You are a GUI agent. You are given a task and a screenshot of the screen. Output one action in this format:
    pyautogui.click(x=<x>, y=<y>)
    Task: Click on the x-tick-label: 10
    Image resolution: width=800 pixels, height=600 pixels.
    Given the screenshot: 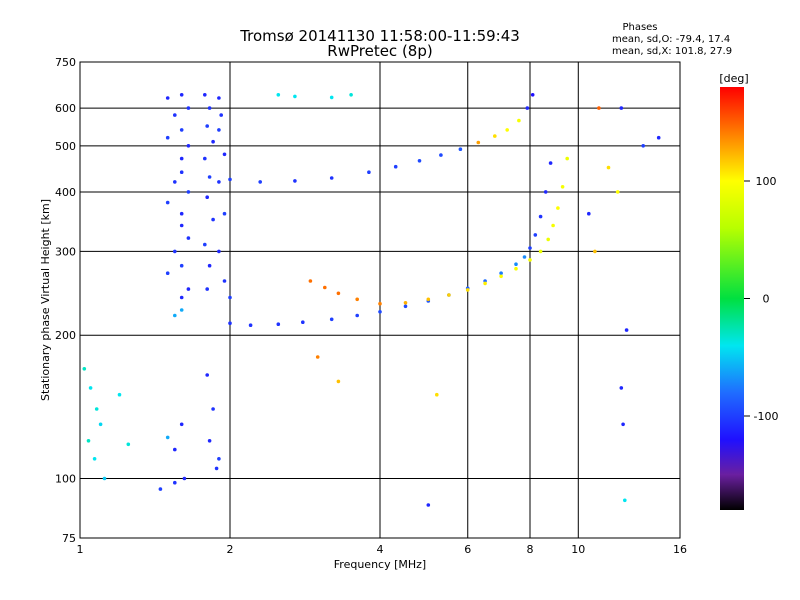 What is the action you would take?
    pyautogui.click(x=578, y=549)
    